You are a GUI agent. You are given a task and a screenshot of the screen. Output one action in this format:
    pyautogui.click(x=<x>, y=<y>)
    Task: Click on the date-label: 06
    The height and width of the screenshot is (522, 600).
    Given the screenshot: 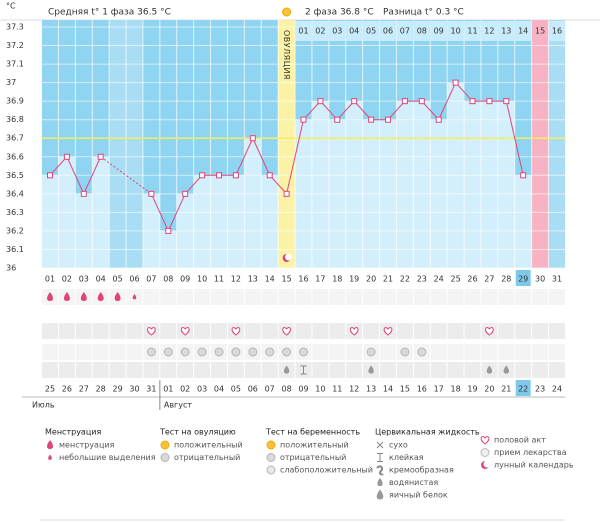 What is the action you would take?
    pyautogui.click(x=253, y=389)
    